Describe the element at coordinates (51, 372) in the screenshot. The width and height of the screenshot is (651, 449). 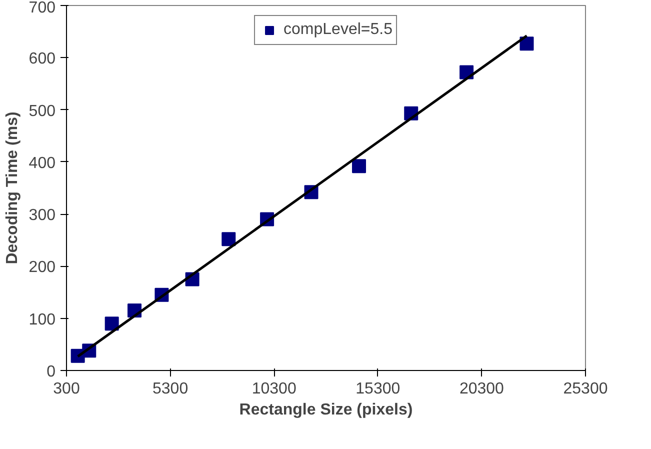
I see `y-tick-label: 0` at that location.